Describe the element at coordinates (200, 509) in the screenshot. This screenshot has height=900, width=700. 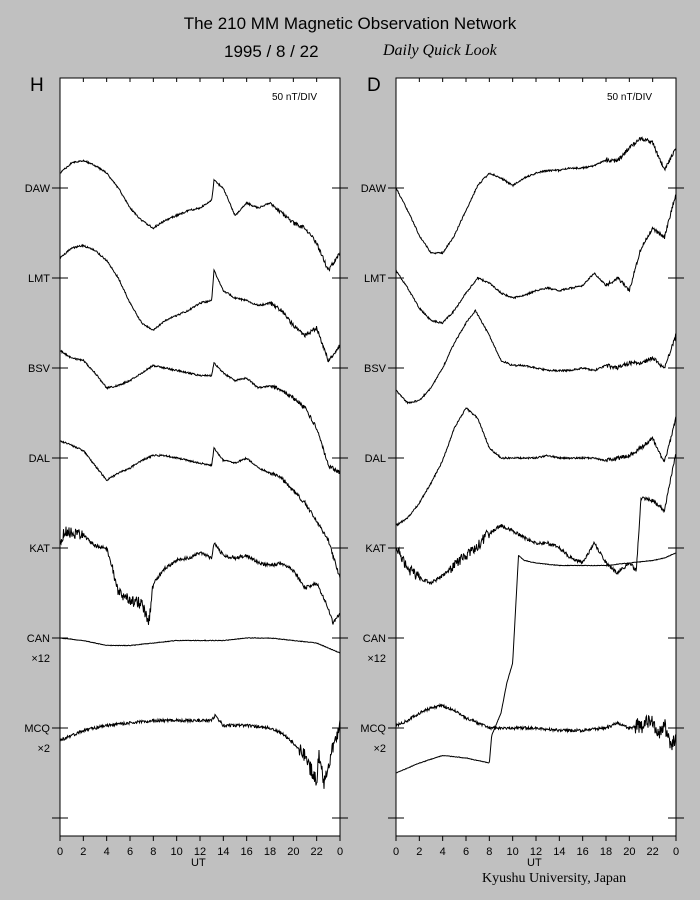
I see `series-line-h-dal` at that location.